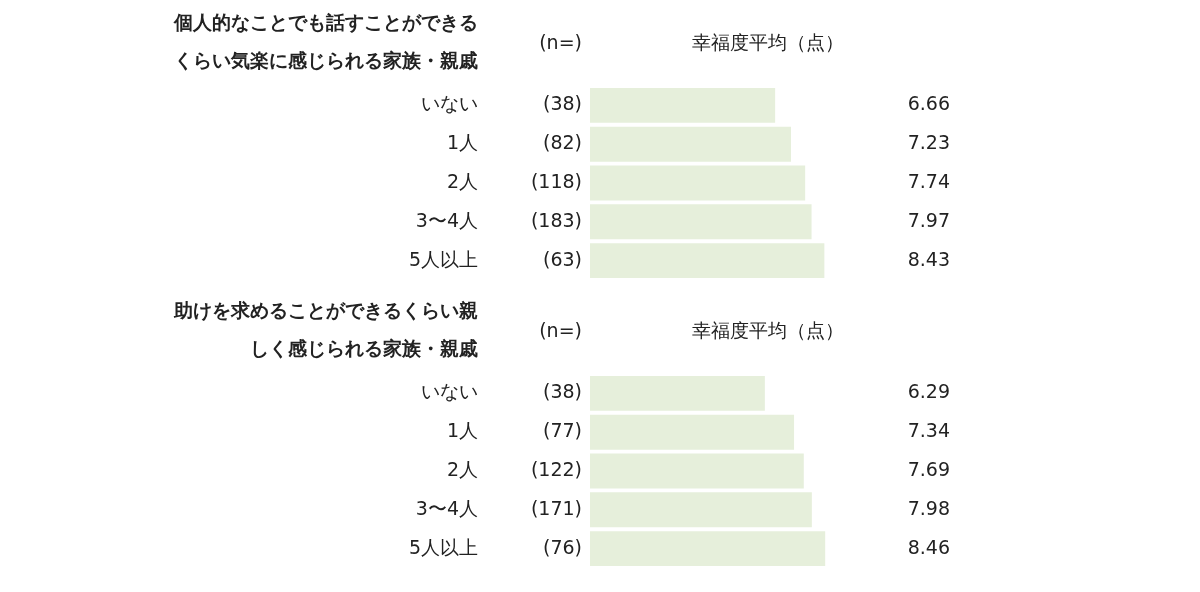 This screenshot has height=592, width=1200. I want to click on text: 助けを求めることができるくらい親しく感じられる家族・親戚, so click(325, 328).